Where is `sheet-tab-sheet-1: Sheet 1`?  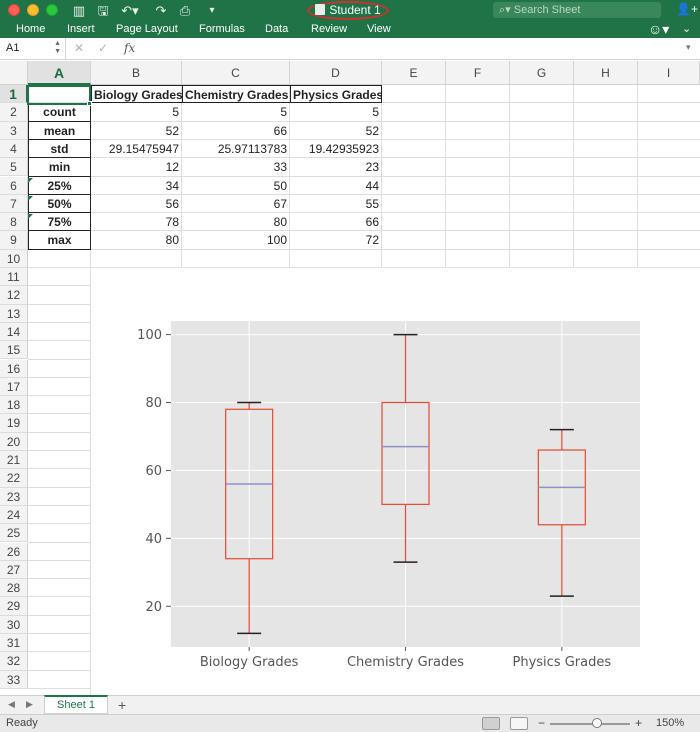
sheet-tab-sheet-1: Sheet 1 is located at coordinates (76, 704).